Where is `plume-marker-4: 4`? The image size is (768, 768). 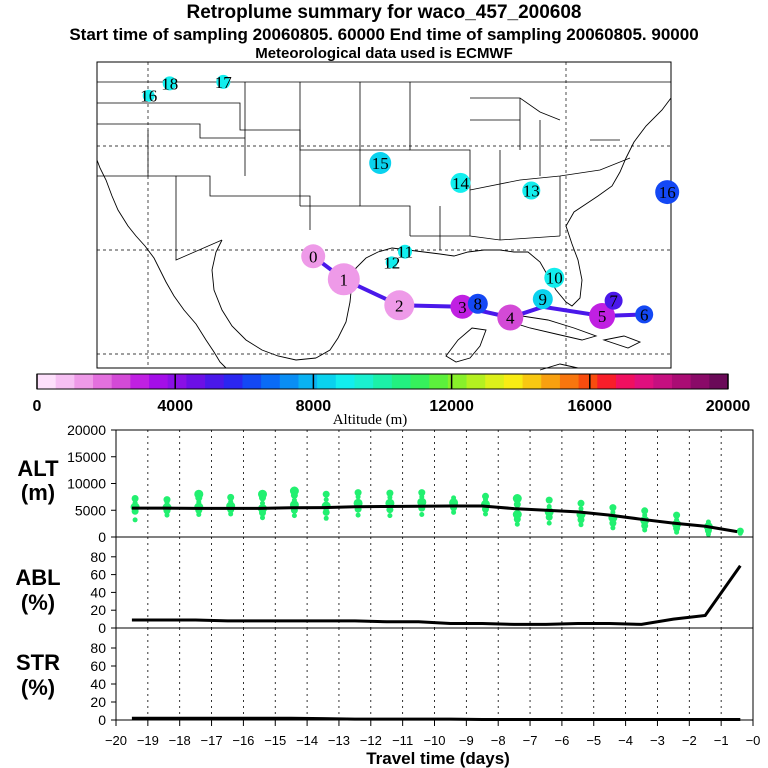
plume-marker-4: 4 is located at coordinates (510, 317).